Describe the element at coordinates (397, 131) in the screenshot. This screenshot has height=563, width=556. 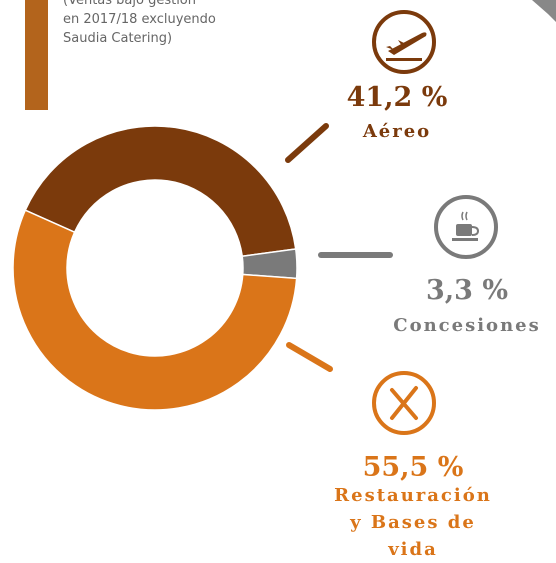
I see `category-label: Aéreo` at that location.